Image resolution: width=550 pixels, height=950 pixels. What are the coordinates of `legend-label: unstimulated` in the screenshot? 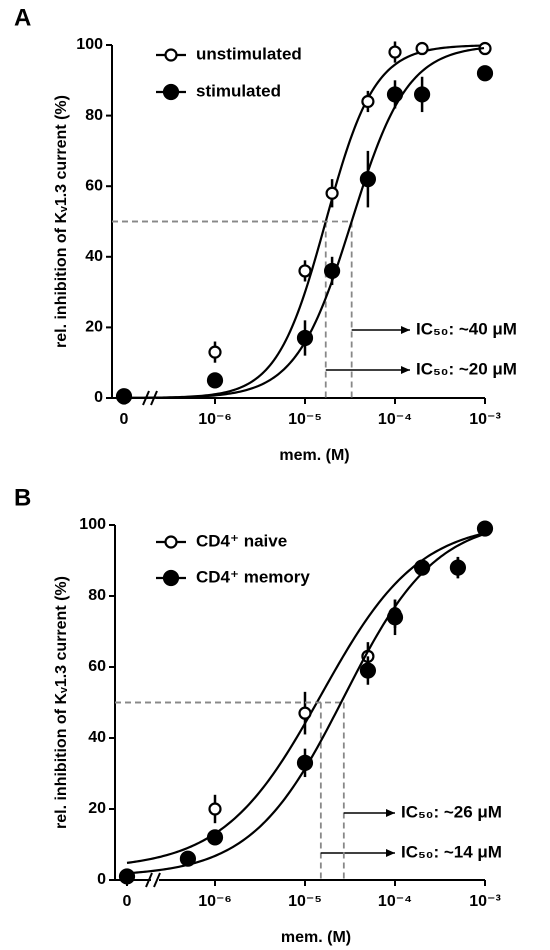 It's located at (249, 53).